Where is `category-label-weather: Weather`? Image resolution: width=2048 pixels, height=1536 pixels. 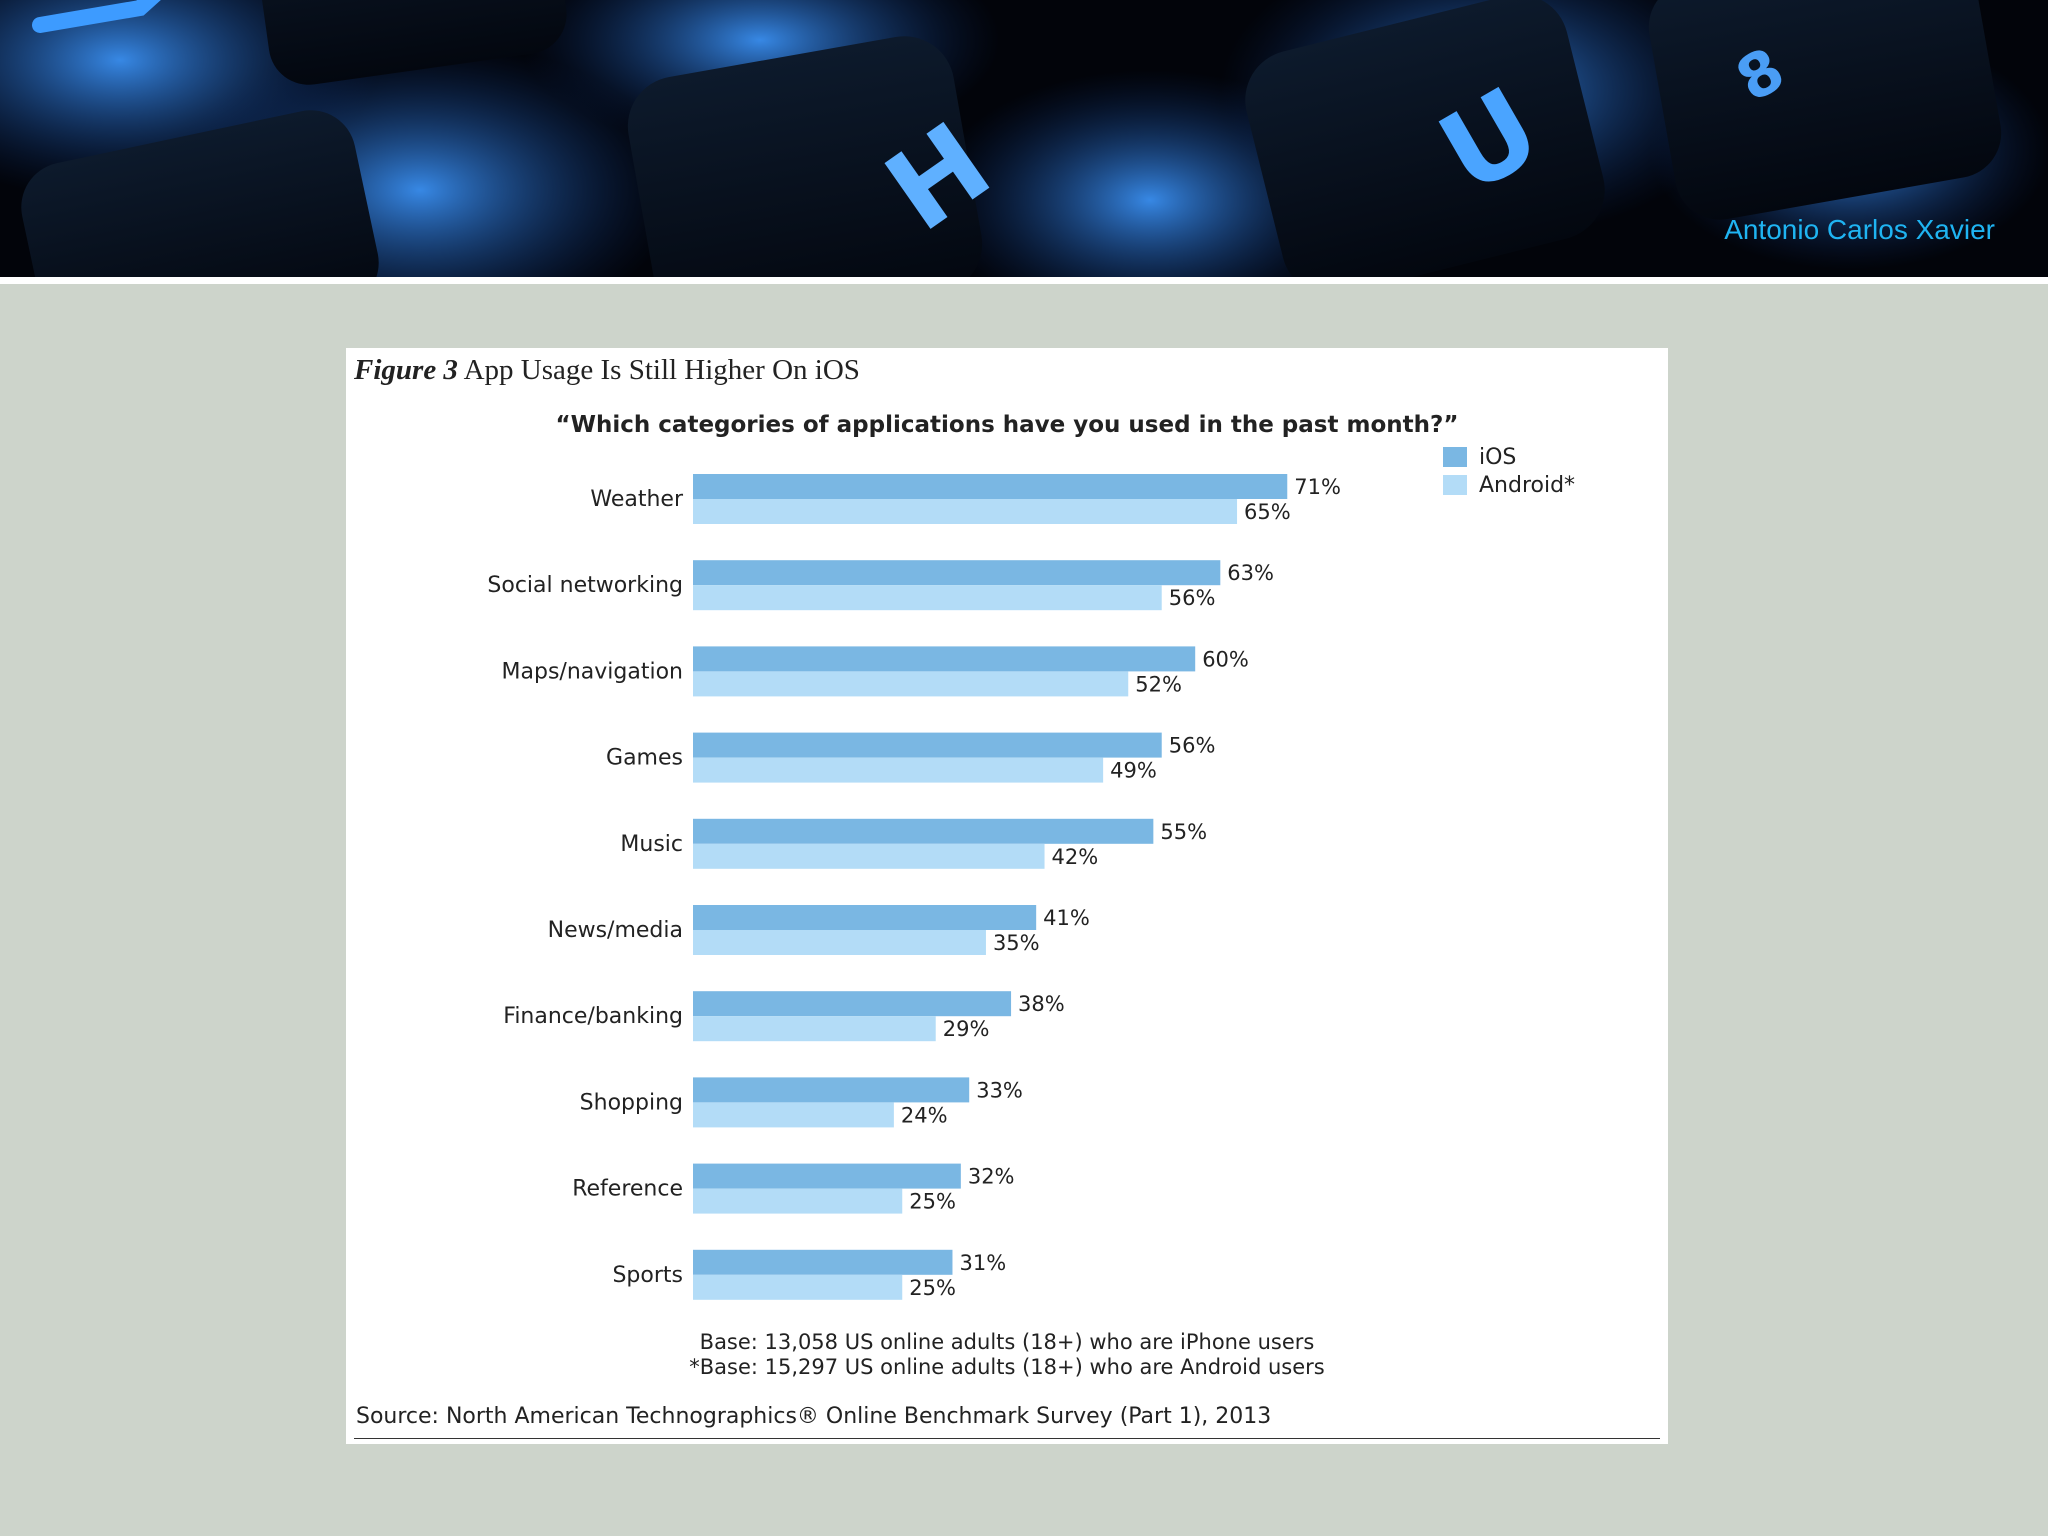
category-label-weather: Weather is located at coordinates (637, 499).